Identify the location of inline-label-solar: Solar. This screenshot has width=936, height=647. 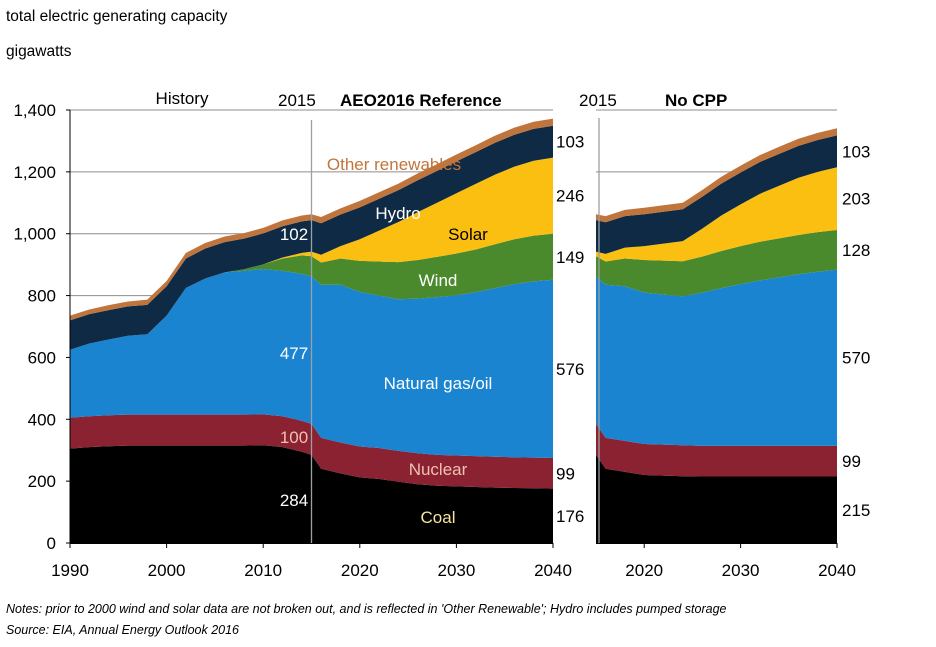
(468, 234).